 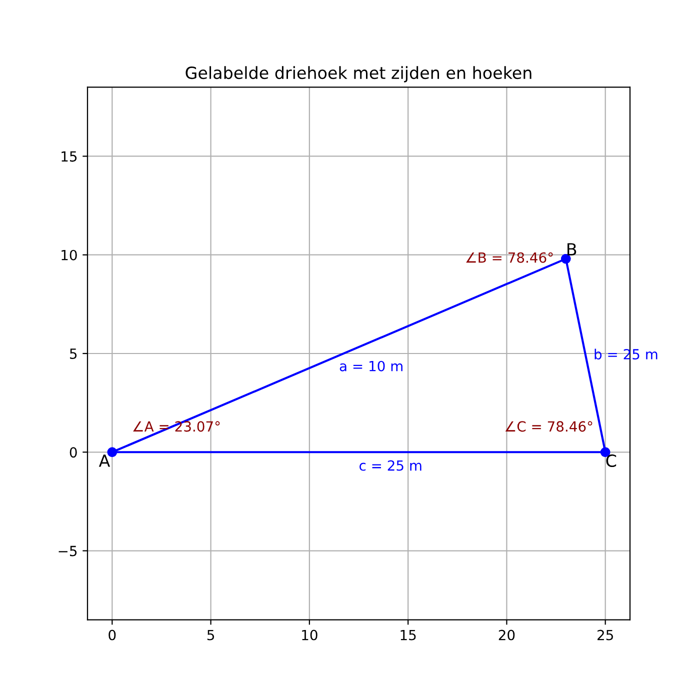 What do you see at coordinates (506, 635) in the screenshot?
I see `x-tick-label: 20` at bounding box center [506, 635].